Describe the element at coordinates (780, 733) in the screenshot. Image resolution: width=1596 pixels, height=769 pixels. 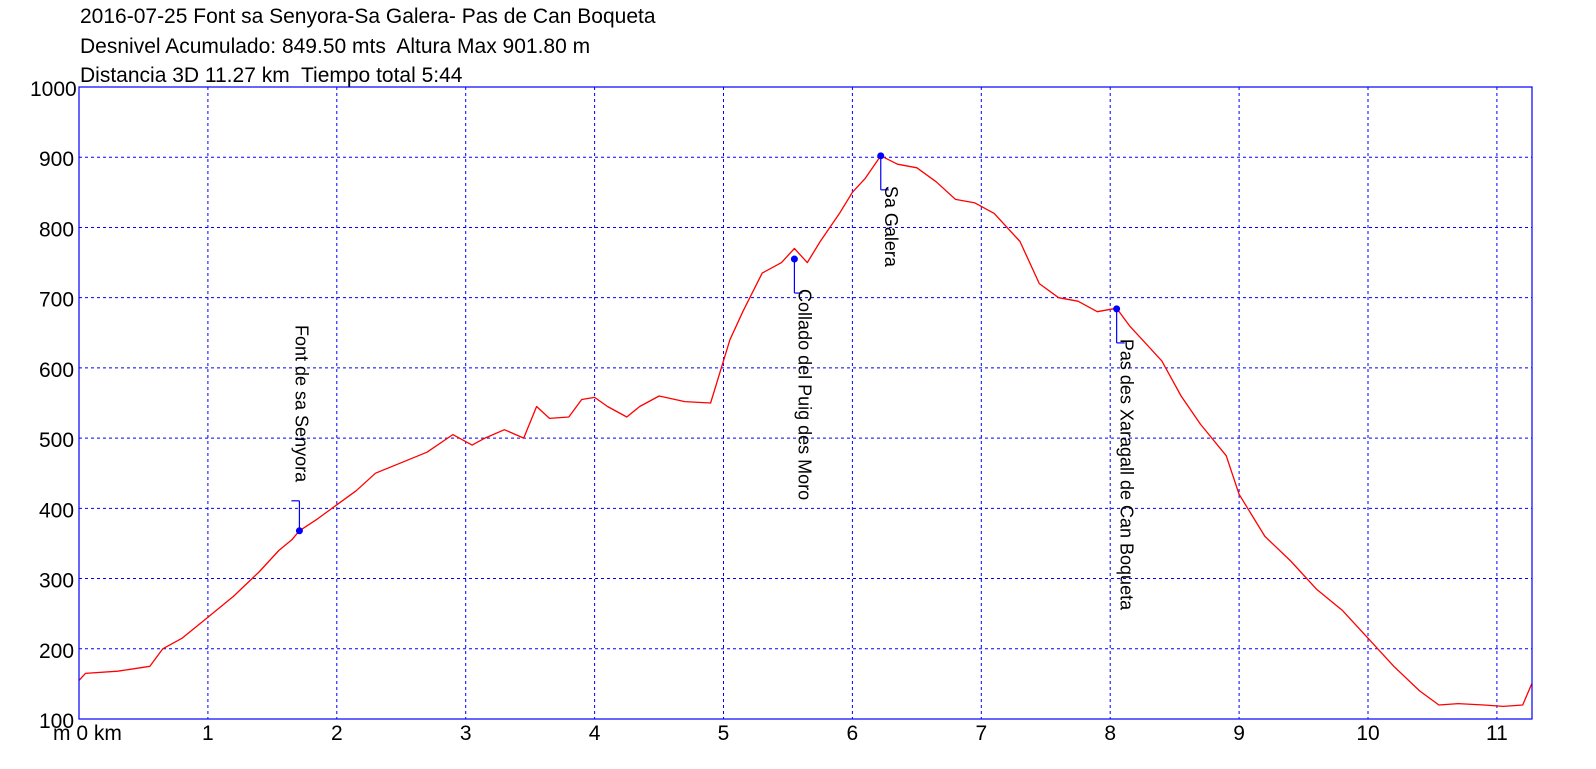
I see `x-tick-labels: m 0 km 1 2 3 4 5 6 7 8 9 10 11` at that location.